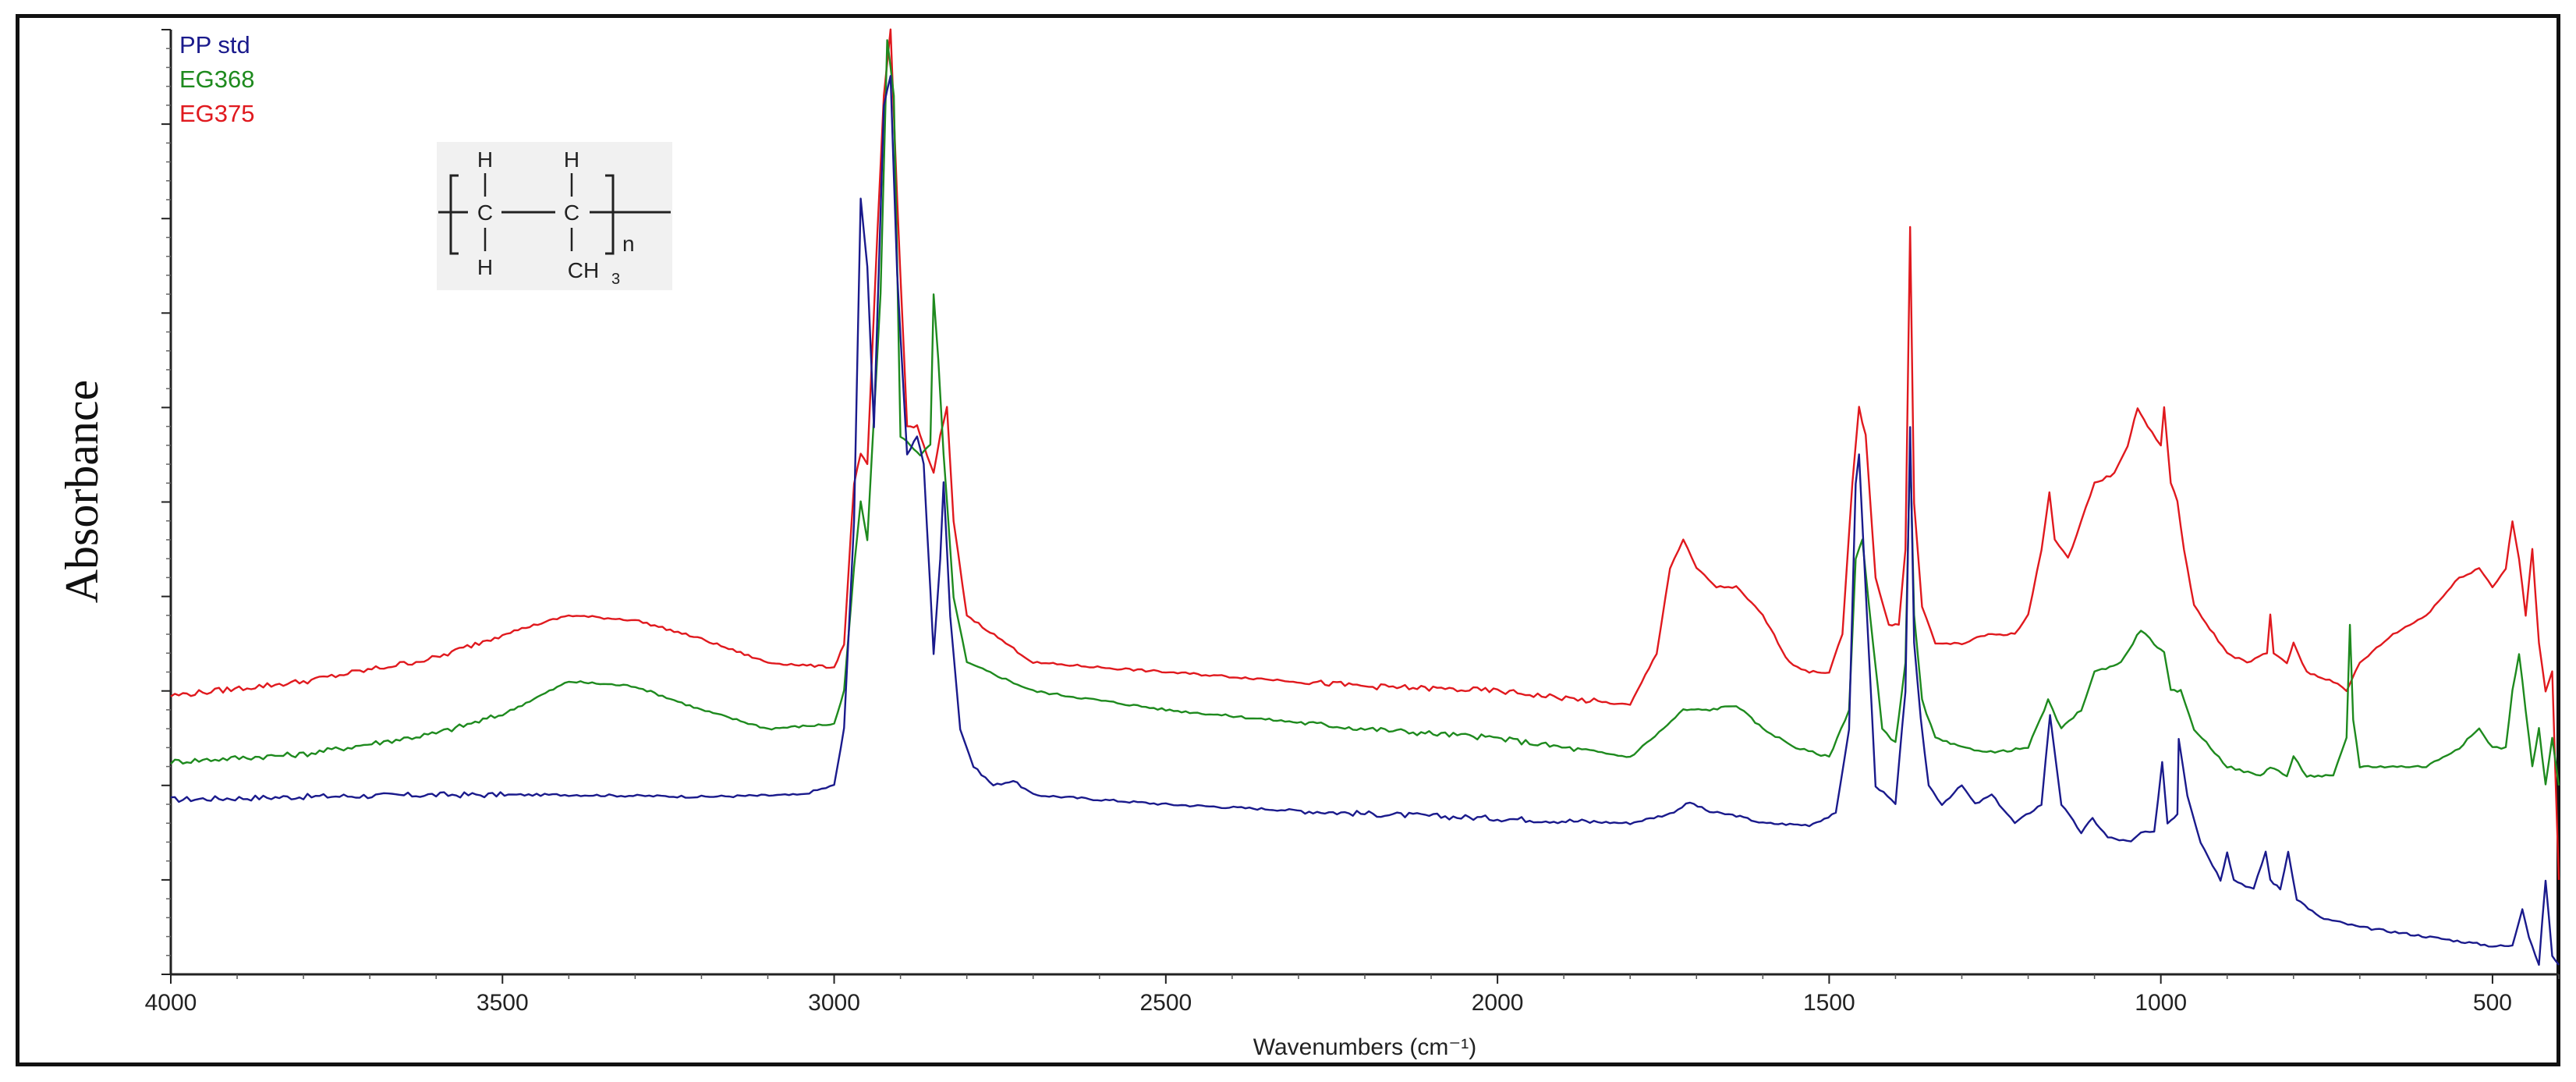 This screenshot has height=1082, width=2576. Describe the element at coordinates (610, 214) in the screenshot. I see `structure-bracket-right` at that location.